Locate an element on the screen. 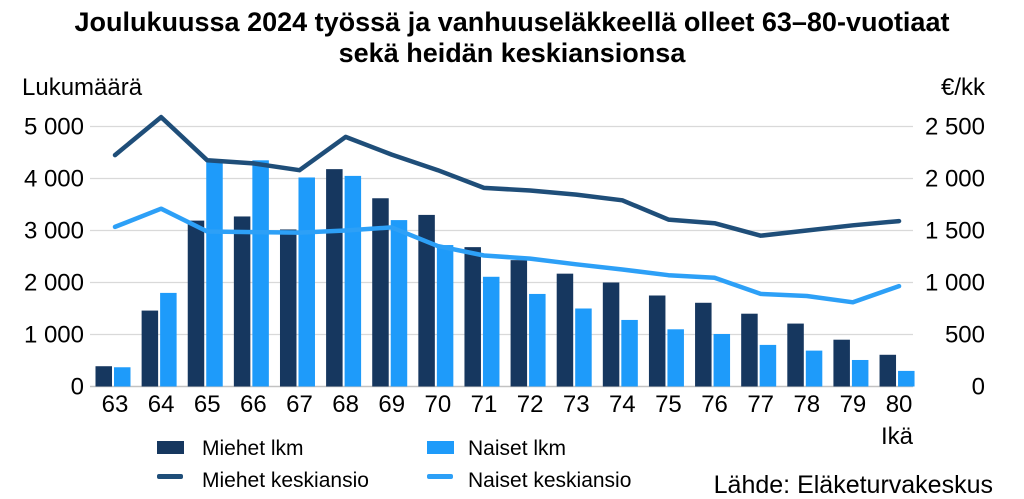 This screenshot has width=1024, height=499. left-y-tick-label: 2 000 is located at coordinates (54, 283).